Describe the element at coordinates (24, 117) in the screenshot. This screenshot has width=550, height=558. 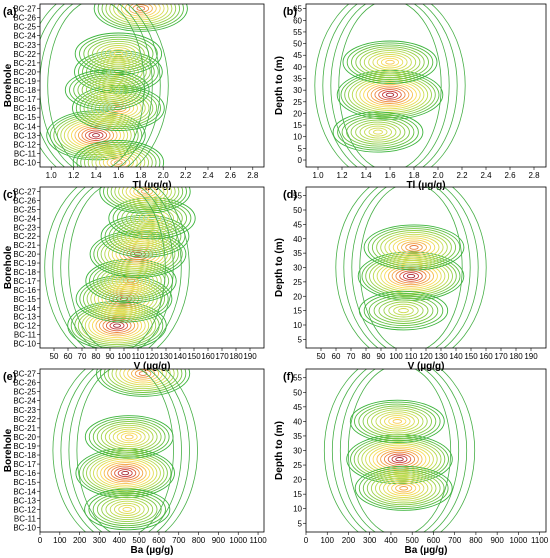
I see `y-tick-label: BC-15` at that location.